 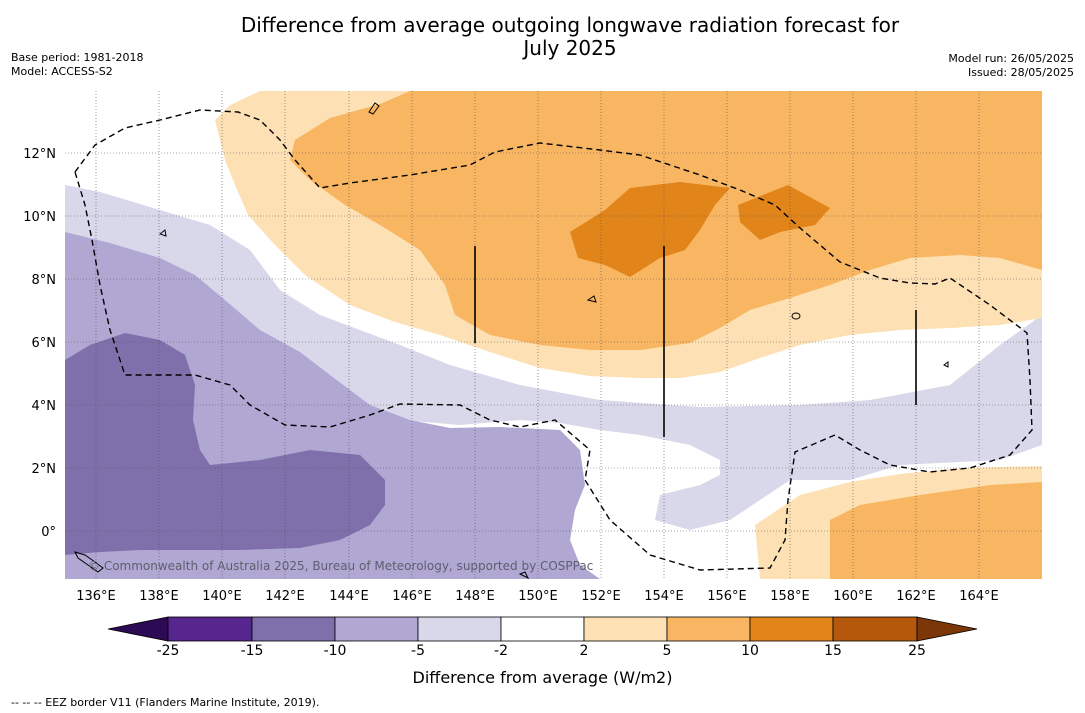 I want to click on lat-label: 12°N, so click(x=39, y=154).